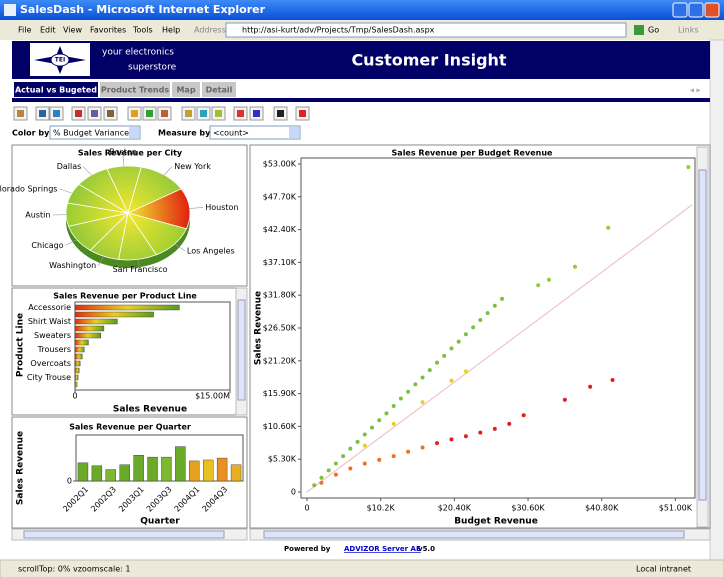 The width and height of the screenshot is (724, 578). I want to click on close-button, so click(712, 10).